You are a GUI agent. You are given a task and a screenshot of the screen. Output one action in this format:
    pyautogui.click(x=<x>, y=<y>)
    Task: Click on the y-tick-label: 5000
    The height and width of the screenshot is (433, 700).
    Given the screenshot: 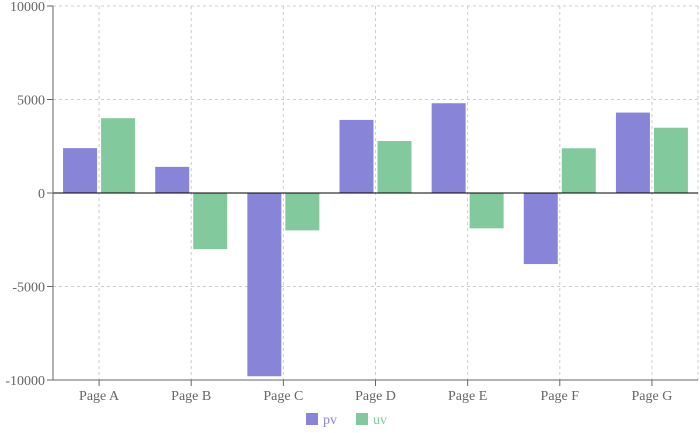 What is the action you would take?
    pyautogui.click(x=31, y=101)
    